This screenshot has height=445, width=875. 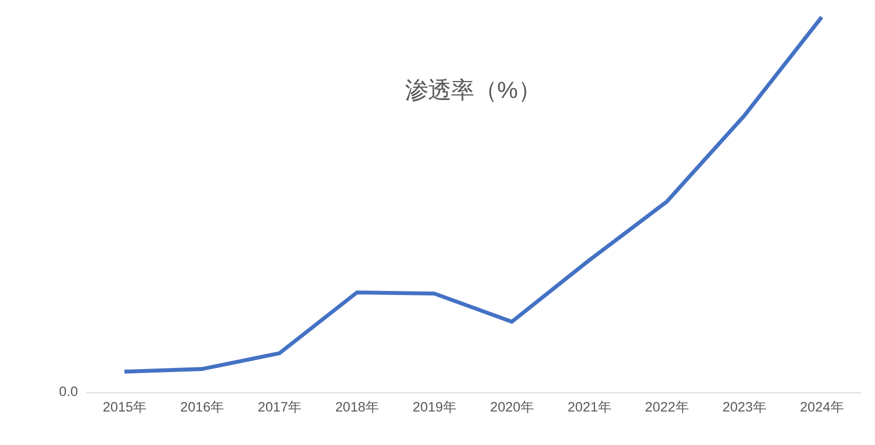 What do you see at coordinates (68, 392) in the screenshot?
I see `text: 0.0` at bounding box center [68, 392].